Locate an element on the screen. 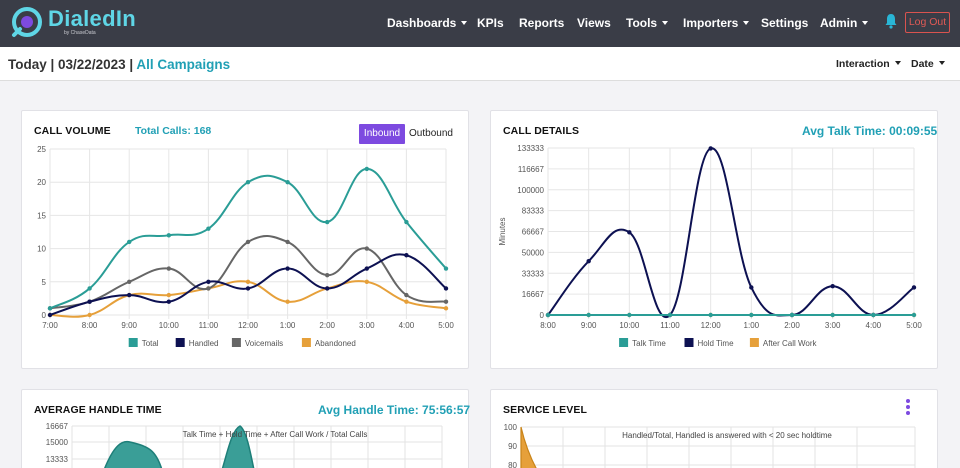 The height and width of the screenshot is (468, 960). legend-label: Hold Time is located at coordinates (716, 343).